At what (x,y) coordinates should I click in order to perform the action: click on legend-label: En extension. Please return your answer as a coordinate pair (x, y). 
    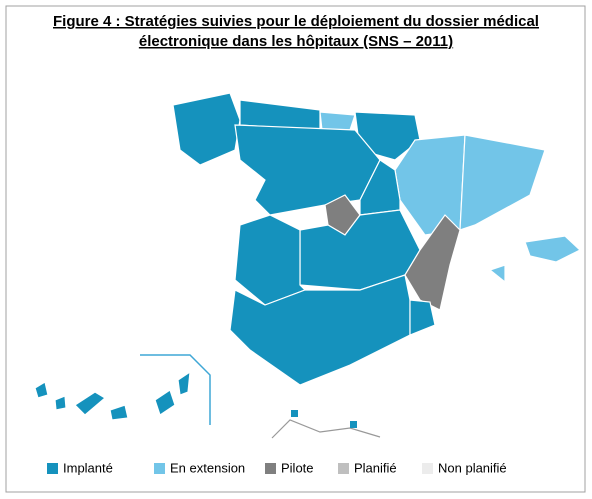
    Looking at the image, I should click on (207, 467).